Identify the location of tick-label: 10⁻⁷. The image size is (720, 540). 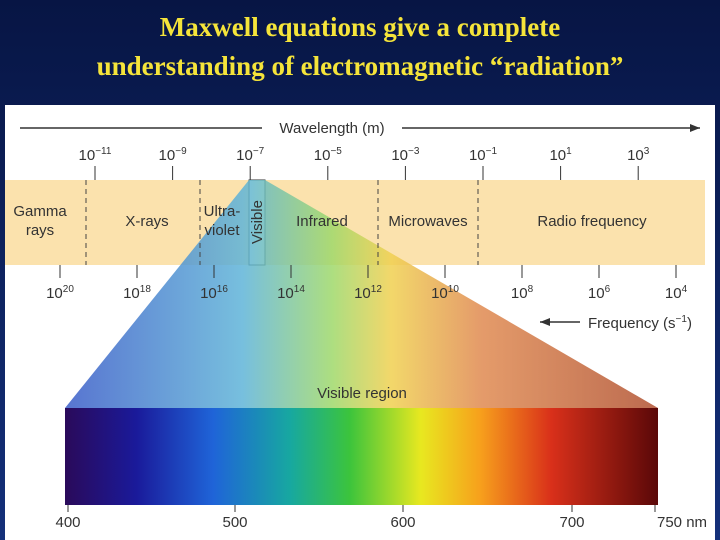
(250, 155).